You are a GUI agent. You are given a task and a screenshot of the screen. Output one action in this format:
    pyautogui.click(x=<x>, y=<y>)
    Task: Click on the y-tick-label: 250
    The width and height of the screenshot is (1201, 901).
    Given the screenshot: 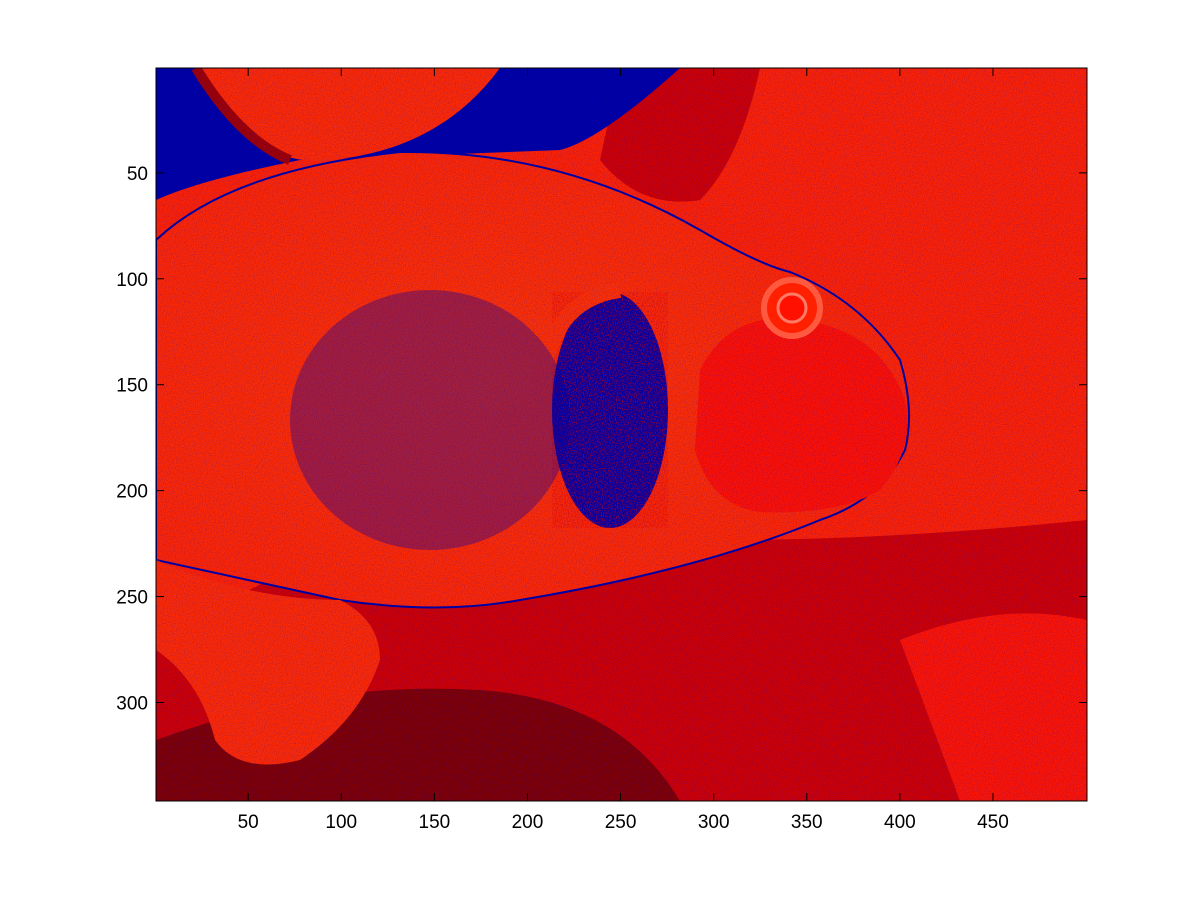 What is the action you would take?
    pyautogui.click(x=132, y=598)
    